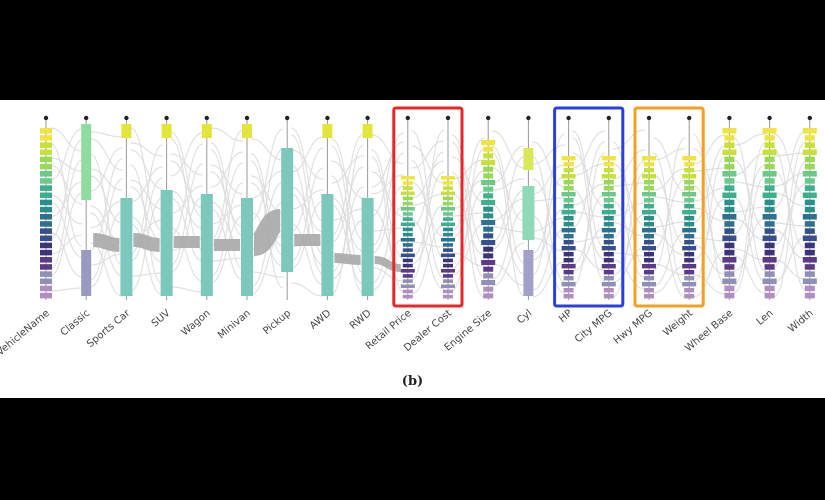  I want to click on axis-label: Cyl, so click(524, 317).